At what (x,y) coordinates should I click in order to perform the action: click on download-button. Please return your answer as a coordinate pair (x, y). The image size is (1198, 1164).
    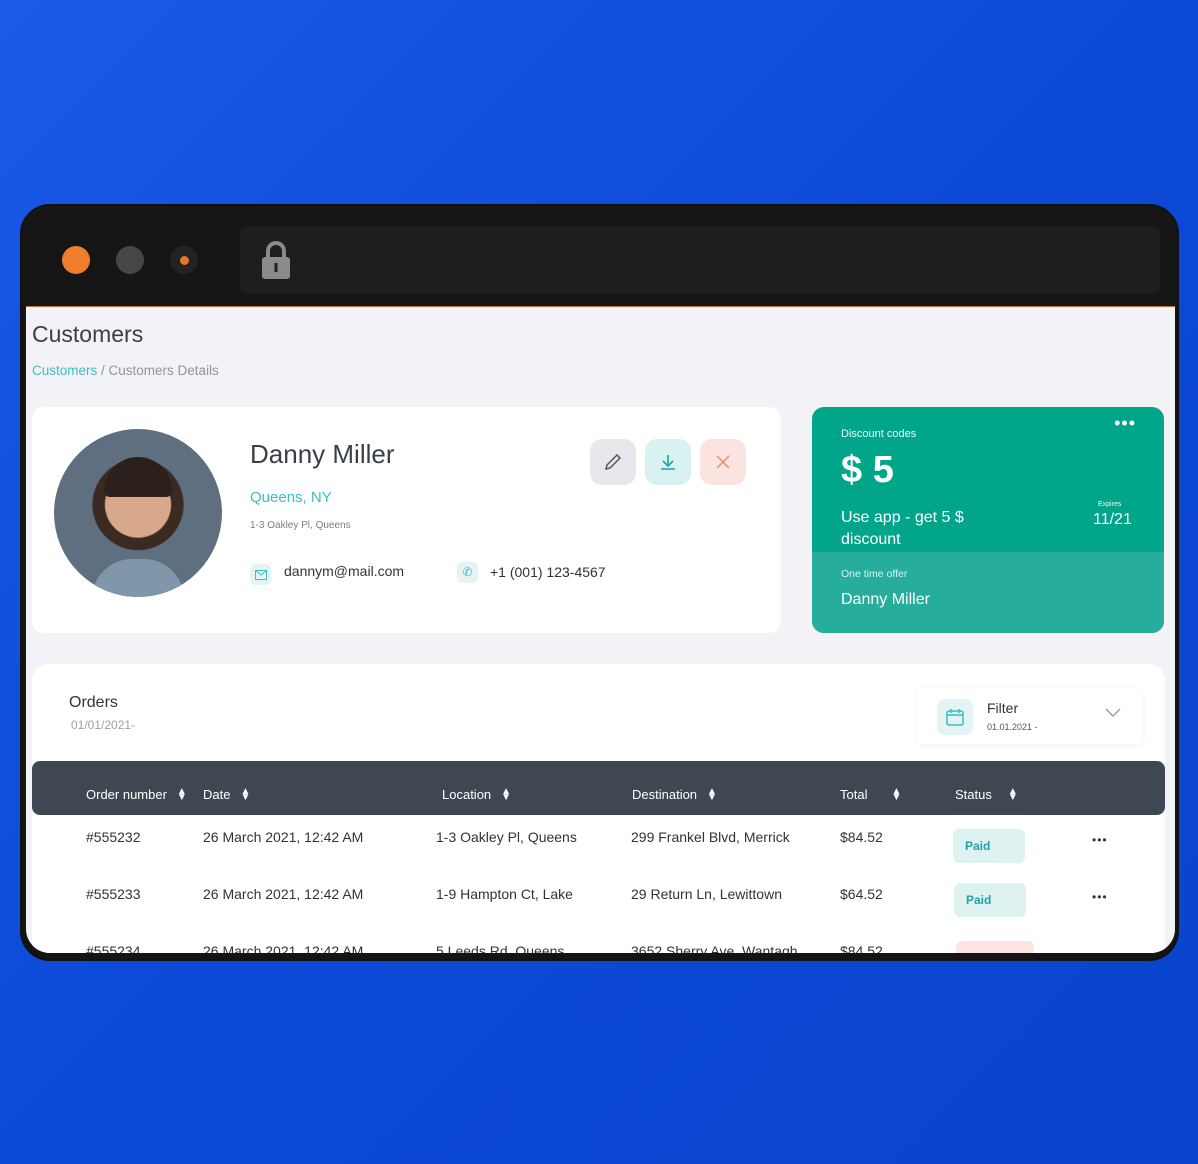
    Looking at the image, I should click on (668, 462).